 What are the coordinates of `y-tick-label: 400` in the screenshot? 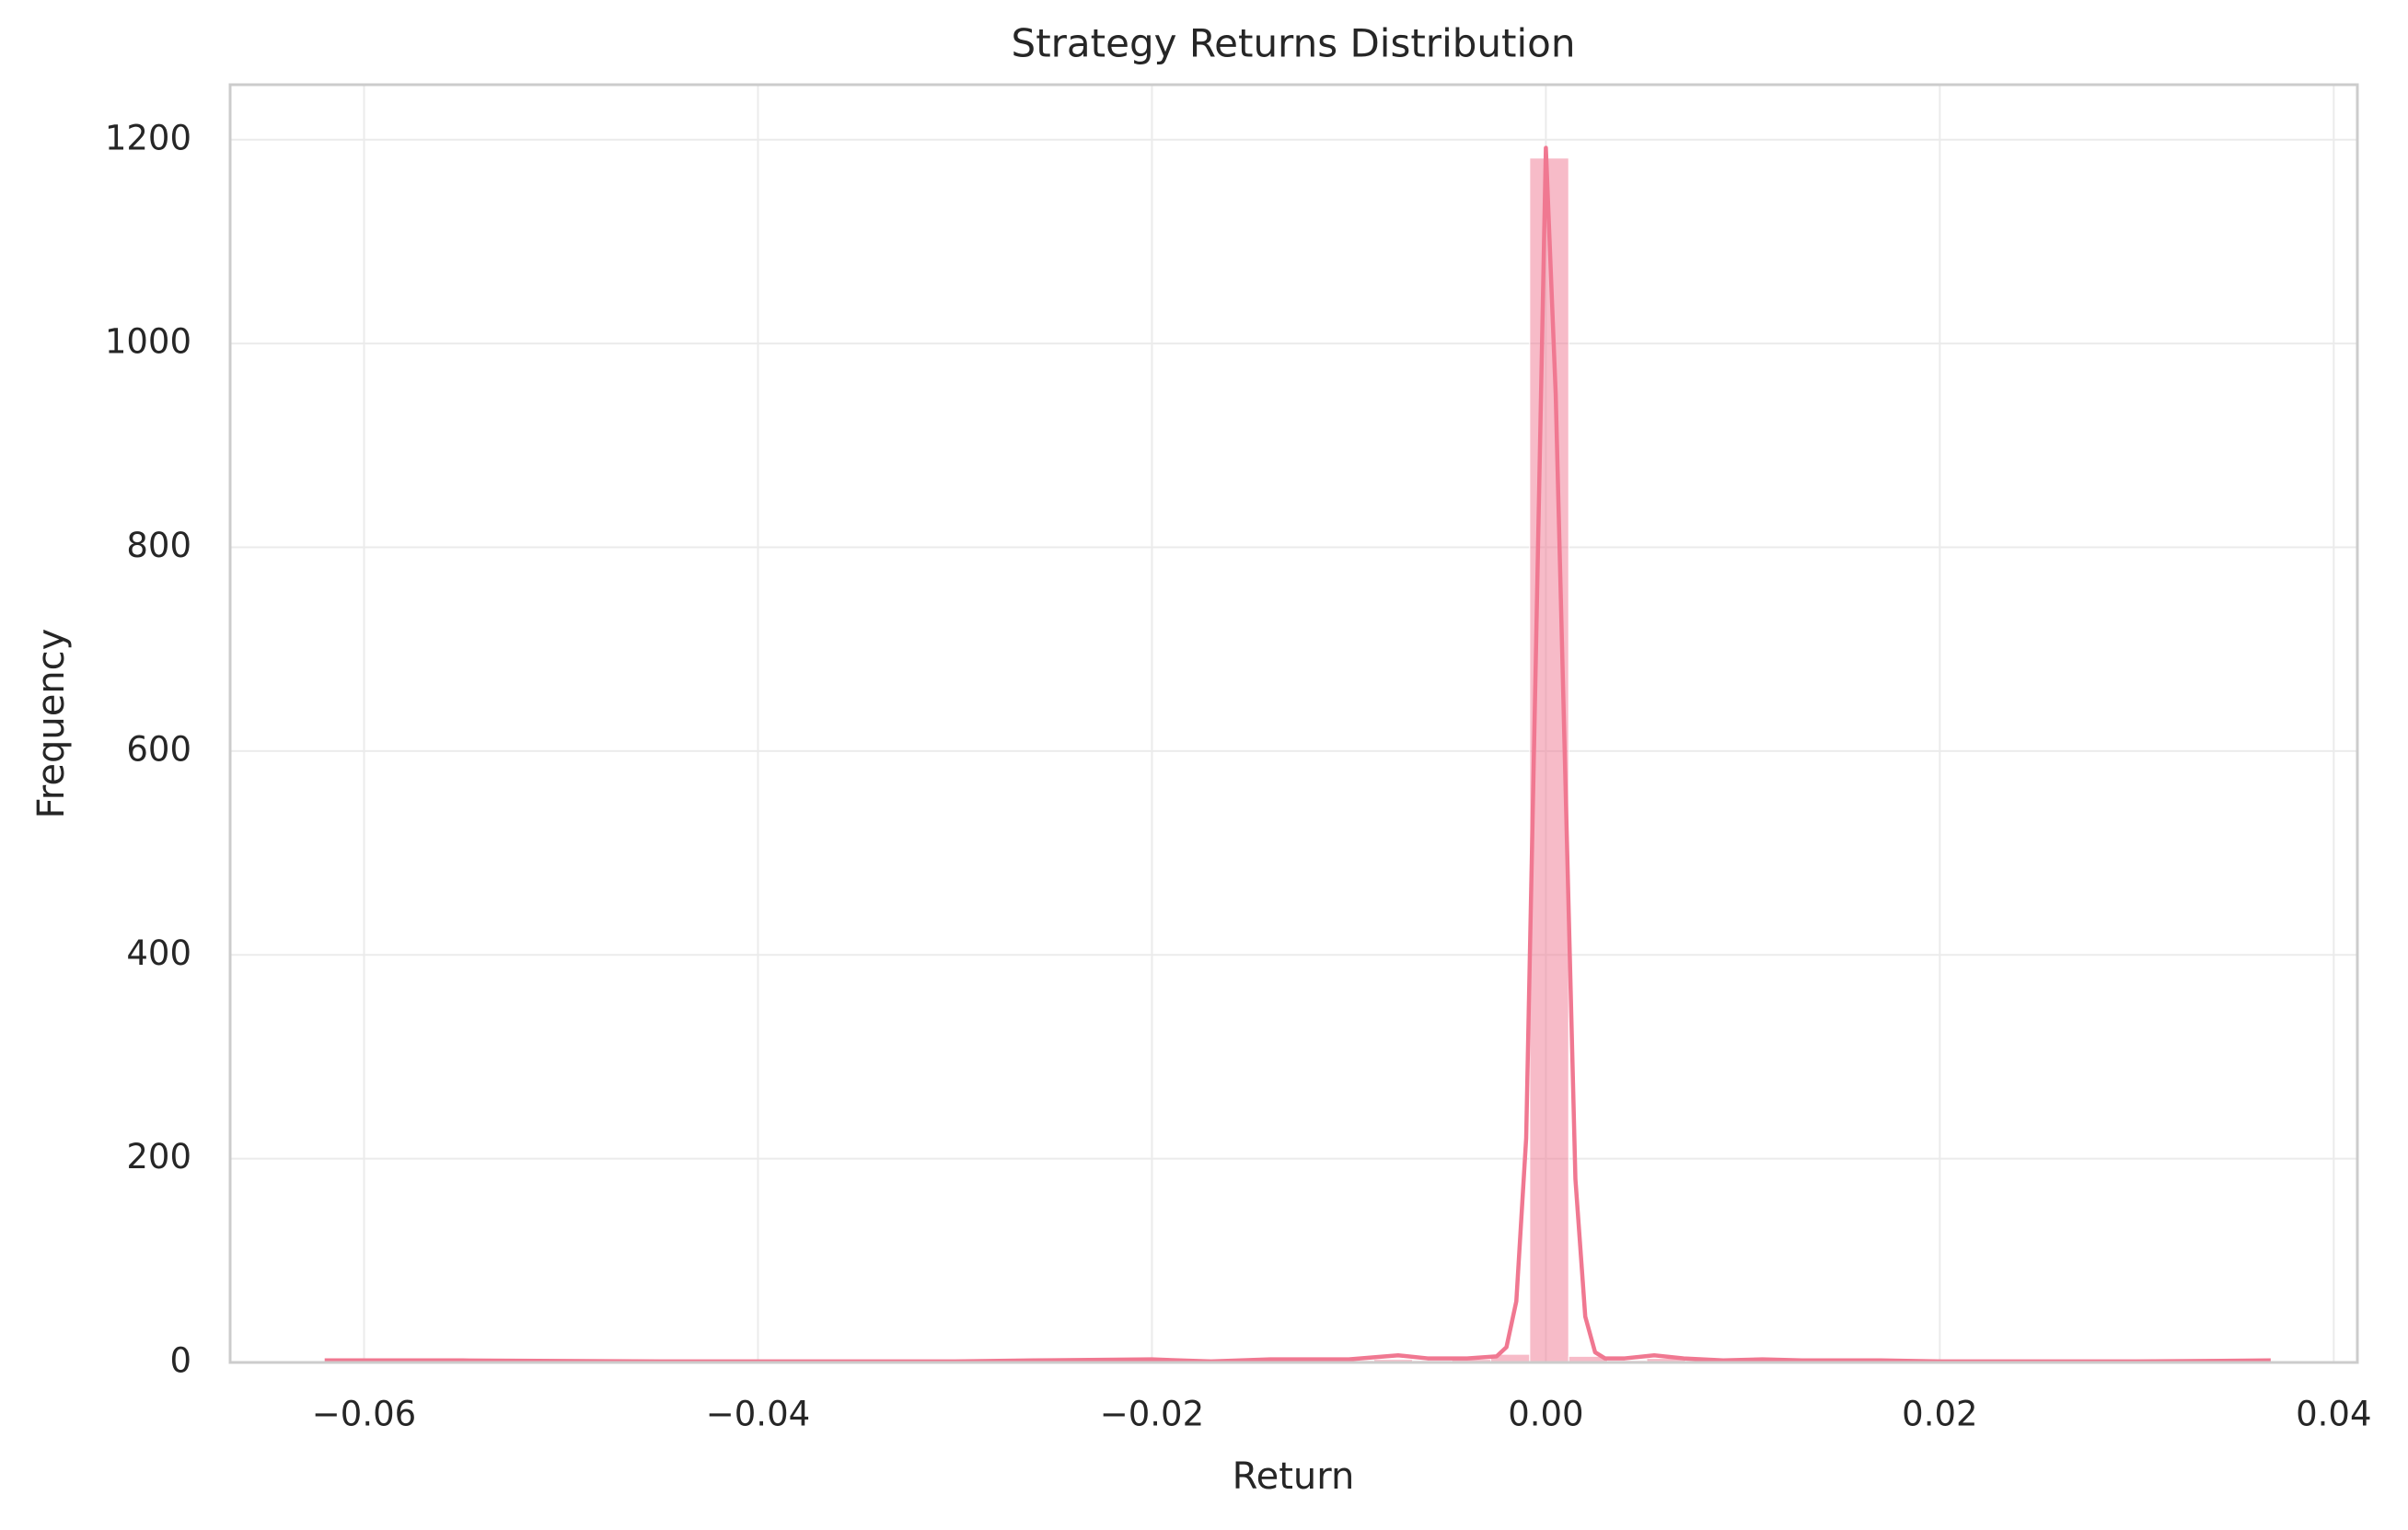 It's located at (158, 953).